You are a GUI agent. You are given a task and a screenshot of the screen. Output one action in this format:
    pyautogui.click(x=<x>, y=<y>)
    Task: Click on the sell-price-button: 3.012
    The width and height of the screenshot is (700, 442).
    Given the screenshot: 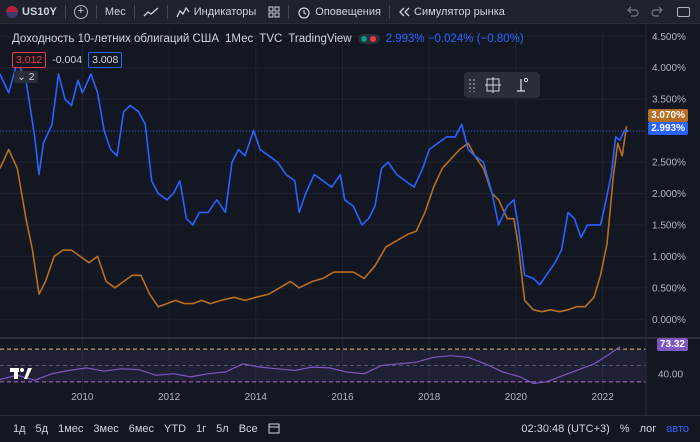 What is the action you would take?
    pyautogui.click(x=29, y=60)
    